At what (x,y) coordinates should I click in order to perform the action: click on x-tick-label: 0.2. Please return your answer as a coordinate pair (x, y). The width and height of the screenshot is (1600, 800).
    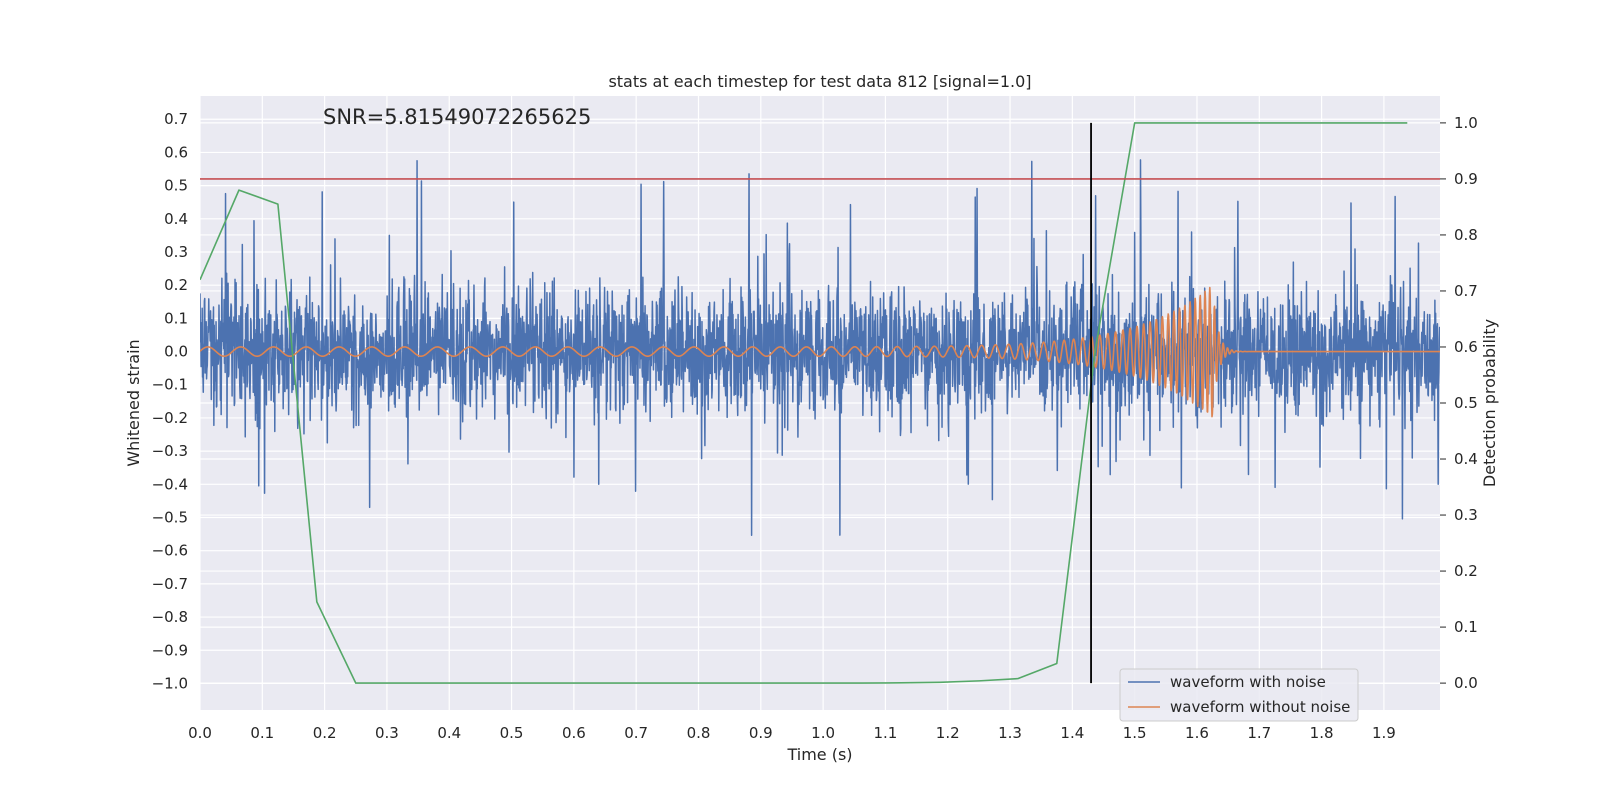
    Looking at the image, I should click on (325, 733).